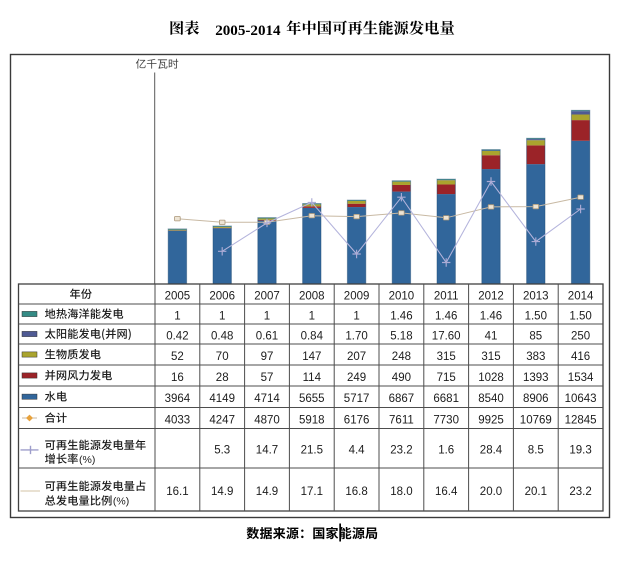 This screenshot has width=620, height=570. Describe the element at coordinates (401, 420) in the screenshot. I see `svg-text: 7611` at that location.